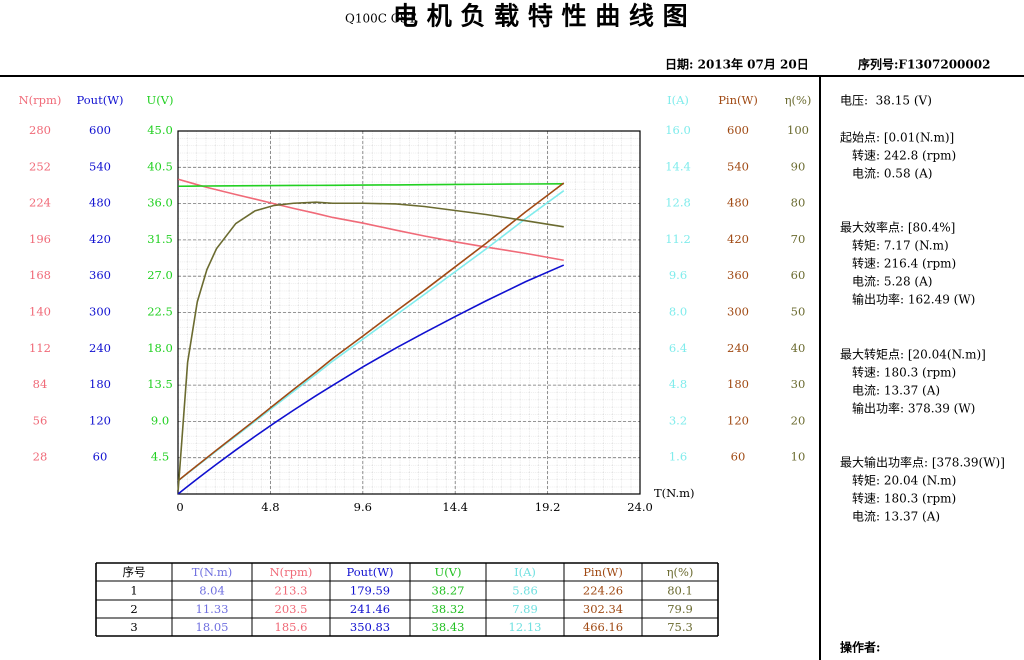  Describe the element at coordinates (680, 591) in the screenshot. I see `table-cell: 80.1` at that location.